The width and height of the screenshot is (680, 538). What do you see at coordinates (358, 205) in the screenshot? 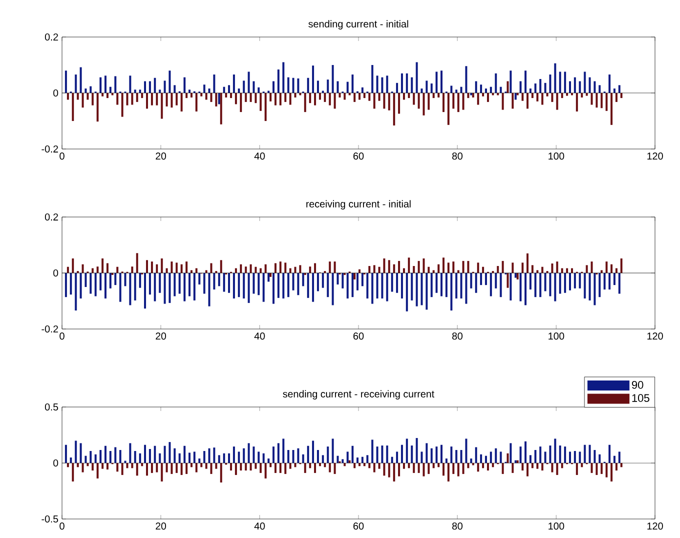
I see `chart-title: receiving current - initial` at bounding box center [358, 205].